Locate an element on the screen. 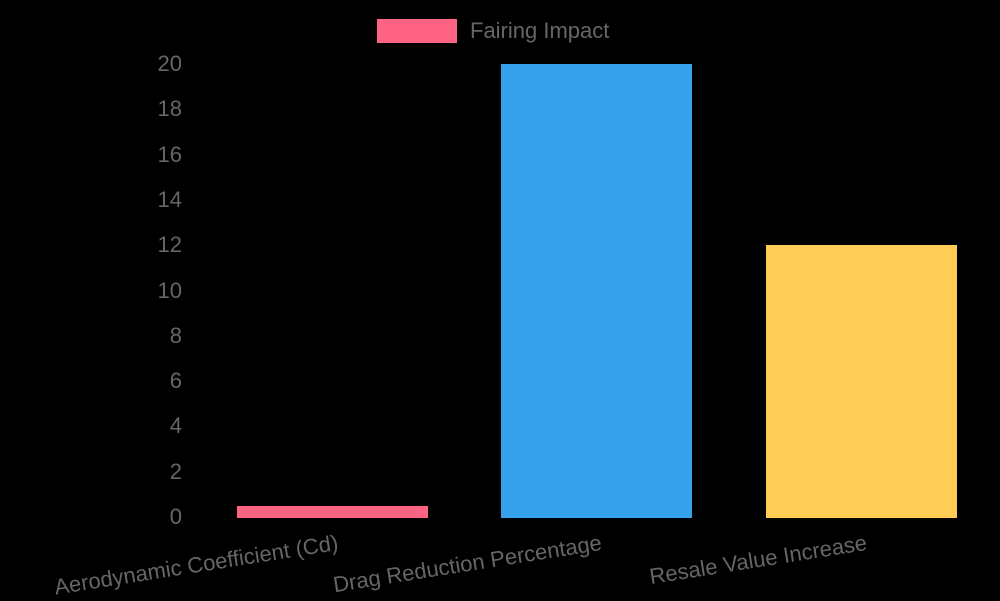 Image resolution: width=1000 pixels, height=601 pixels. y-tick-label: 6 is located at coordinates (175, 381).